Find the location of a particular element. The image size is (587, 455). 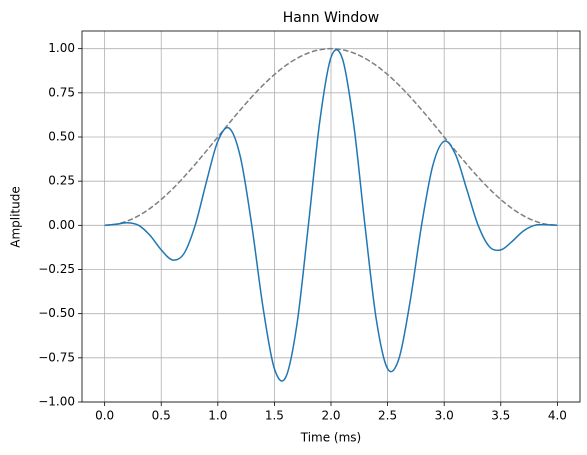

y-tick-label: 1.00 is located at coordinates (61, 48).